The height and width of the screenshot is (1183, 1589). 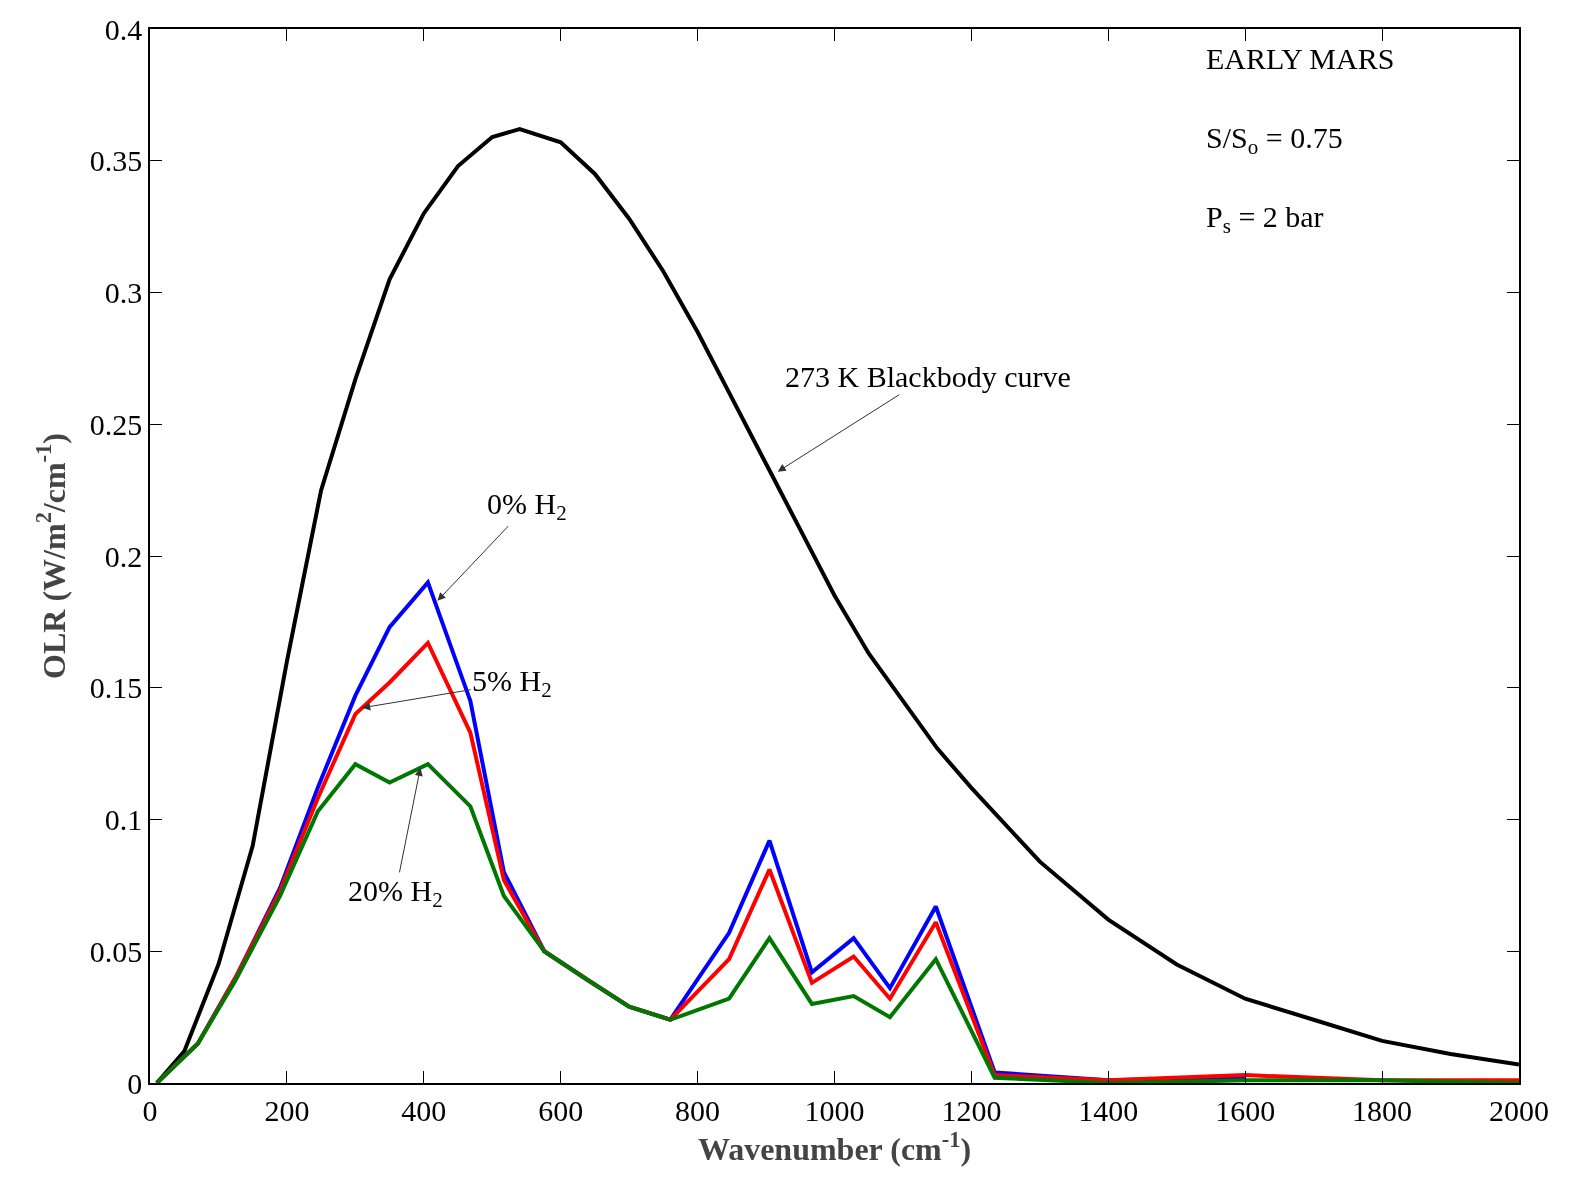 I want to click on x-tick-label: 600, so click(x=561, y=1110).